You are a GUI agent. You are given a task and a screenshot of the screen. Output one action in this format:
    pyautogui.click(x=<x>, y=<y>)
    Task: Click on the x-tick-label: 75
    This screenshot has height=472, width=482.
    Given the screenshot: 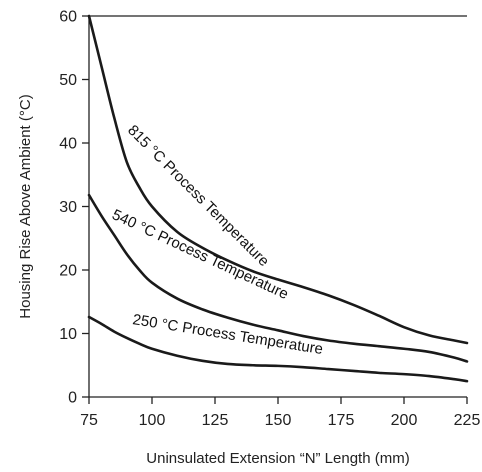 What is the action you would take?
    pyautogui.click(x=89, y=420)
    